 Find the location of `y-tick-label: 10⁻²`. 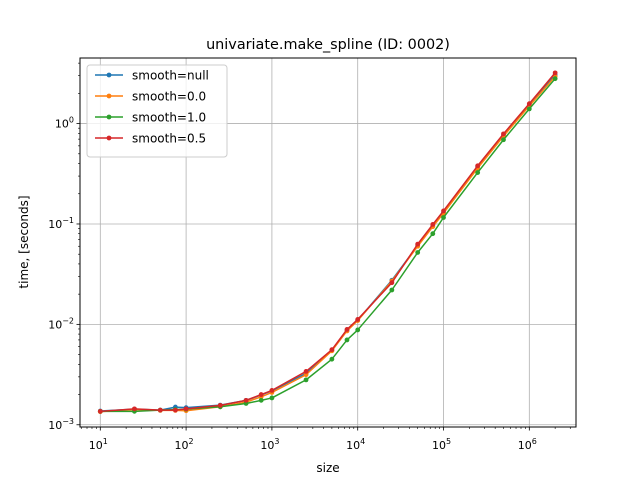

y-tick-label: 10⁻² is located at coordinates (61, 323).